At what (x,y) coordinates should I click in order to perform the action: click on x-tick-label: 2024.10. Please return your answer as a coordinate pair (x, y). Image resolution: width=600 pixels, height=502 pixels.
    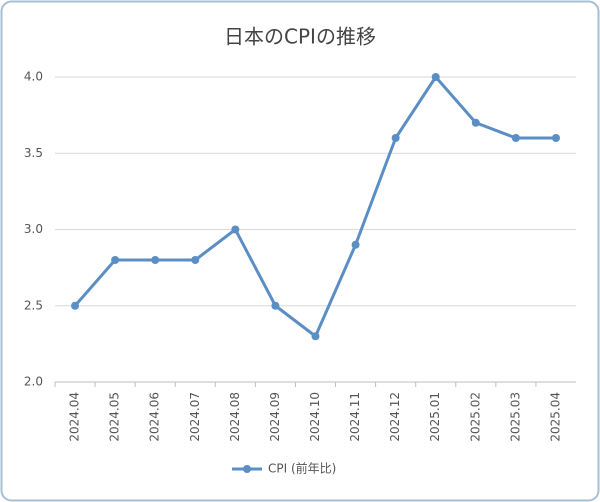
    Looking at the image, I should click on (315, 417).